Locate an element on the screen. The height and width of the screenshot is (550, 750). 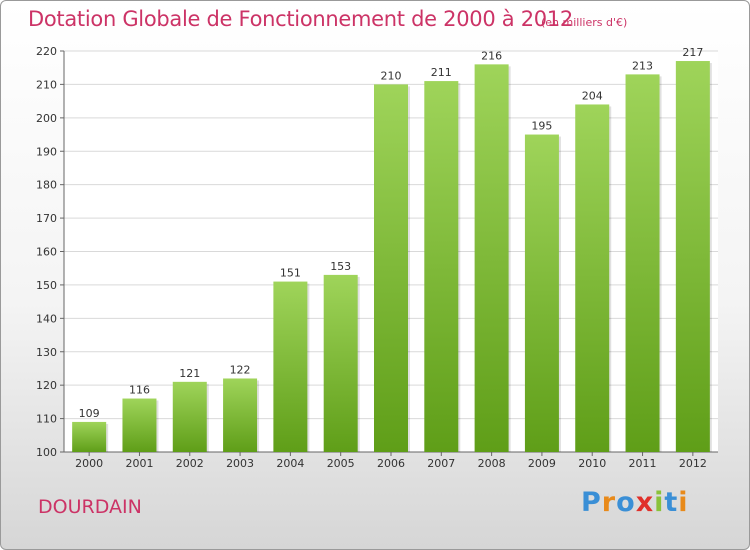
x-tick-label: 2009 is located at coordinates (542, 463).